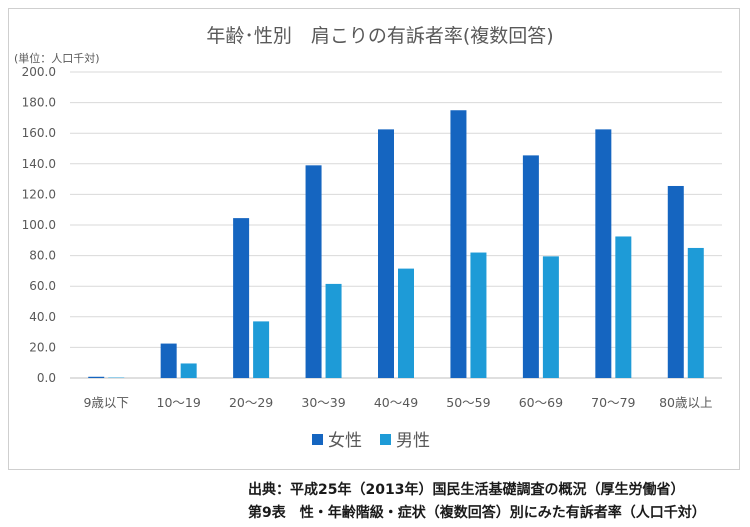 This screenshot has width=750, height=527. I want to click on x-category-label: 50～59, so click(468, 402).